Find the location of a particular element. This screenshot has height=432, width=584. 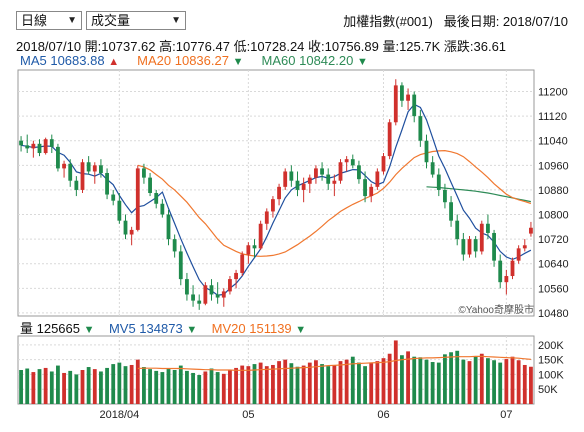

date-tick-label: 07 is located at coordinates (506, 415).